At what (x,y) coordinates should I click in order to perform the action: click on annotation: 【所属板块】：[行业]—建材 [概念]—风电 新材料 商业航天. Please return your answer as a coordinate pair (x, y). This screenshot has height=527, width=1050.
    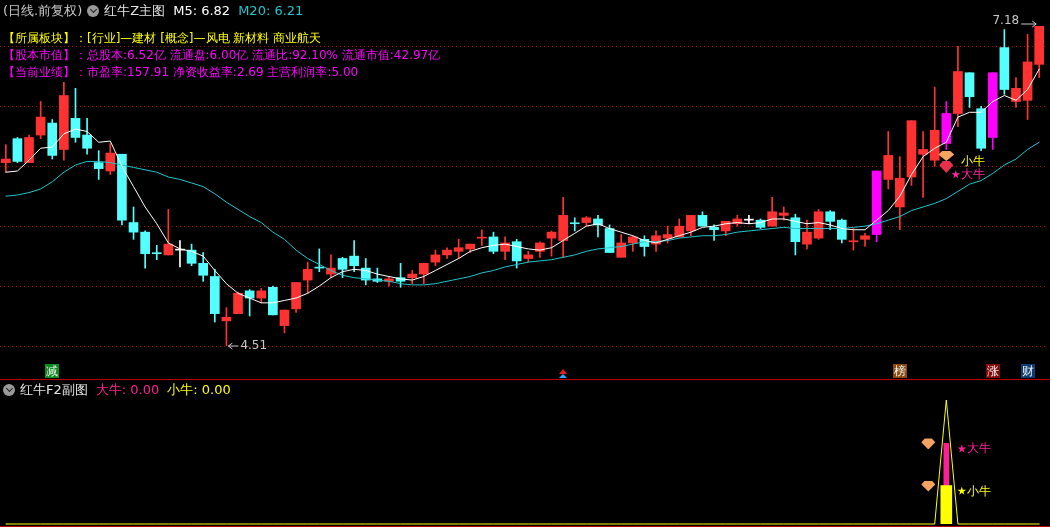
    Looking at the image, I should click on (162, 38).